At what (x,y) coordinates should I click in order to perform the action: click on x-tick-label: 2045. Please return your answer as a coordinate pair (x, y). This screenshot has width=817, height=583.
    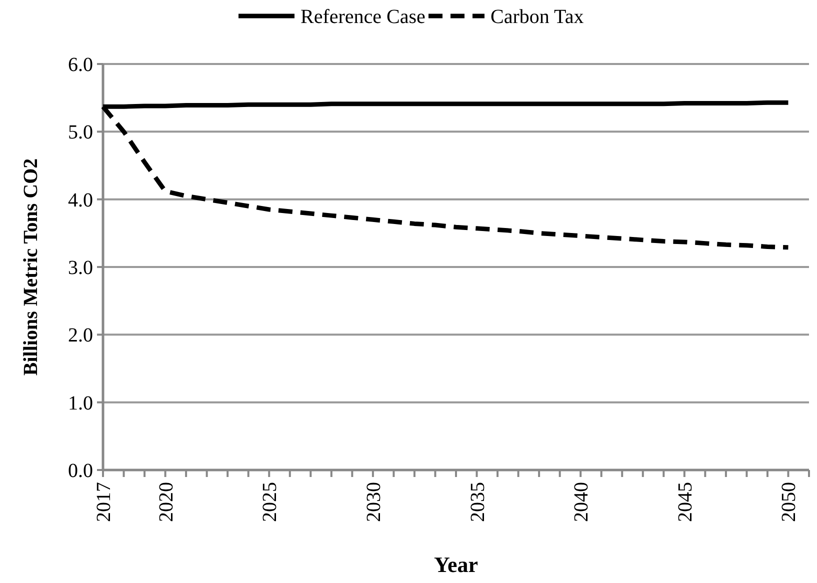
    Looking at the image, I should click on (685, 502).